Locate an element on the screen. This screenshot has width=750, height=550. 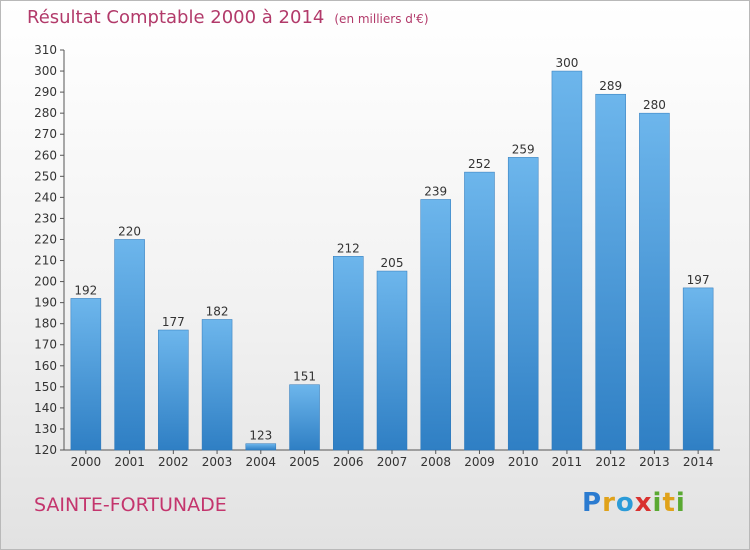
bar-value-label: 280 is located at coordinates (654, 105).